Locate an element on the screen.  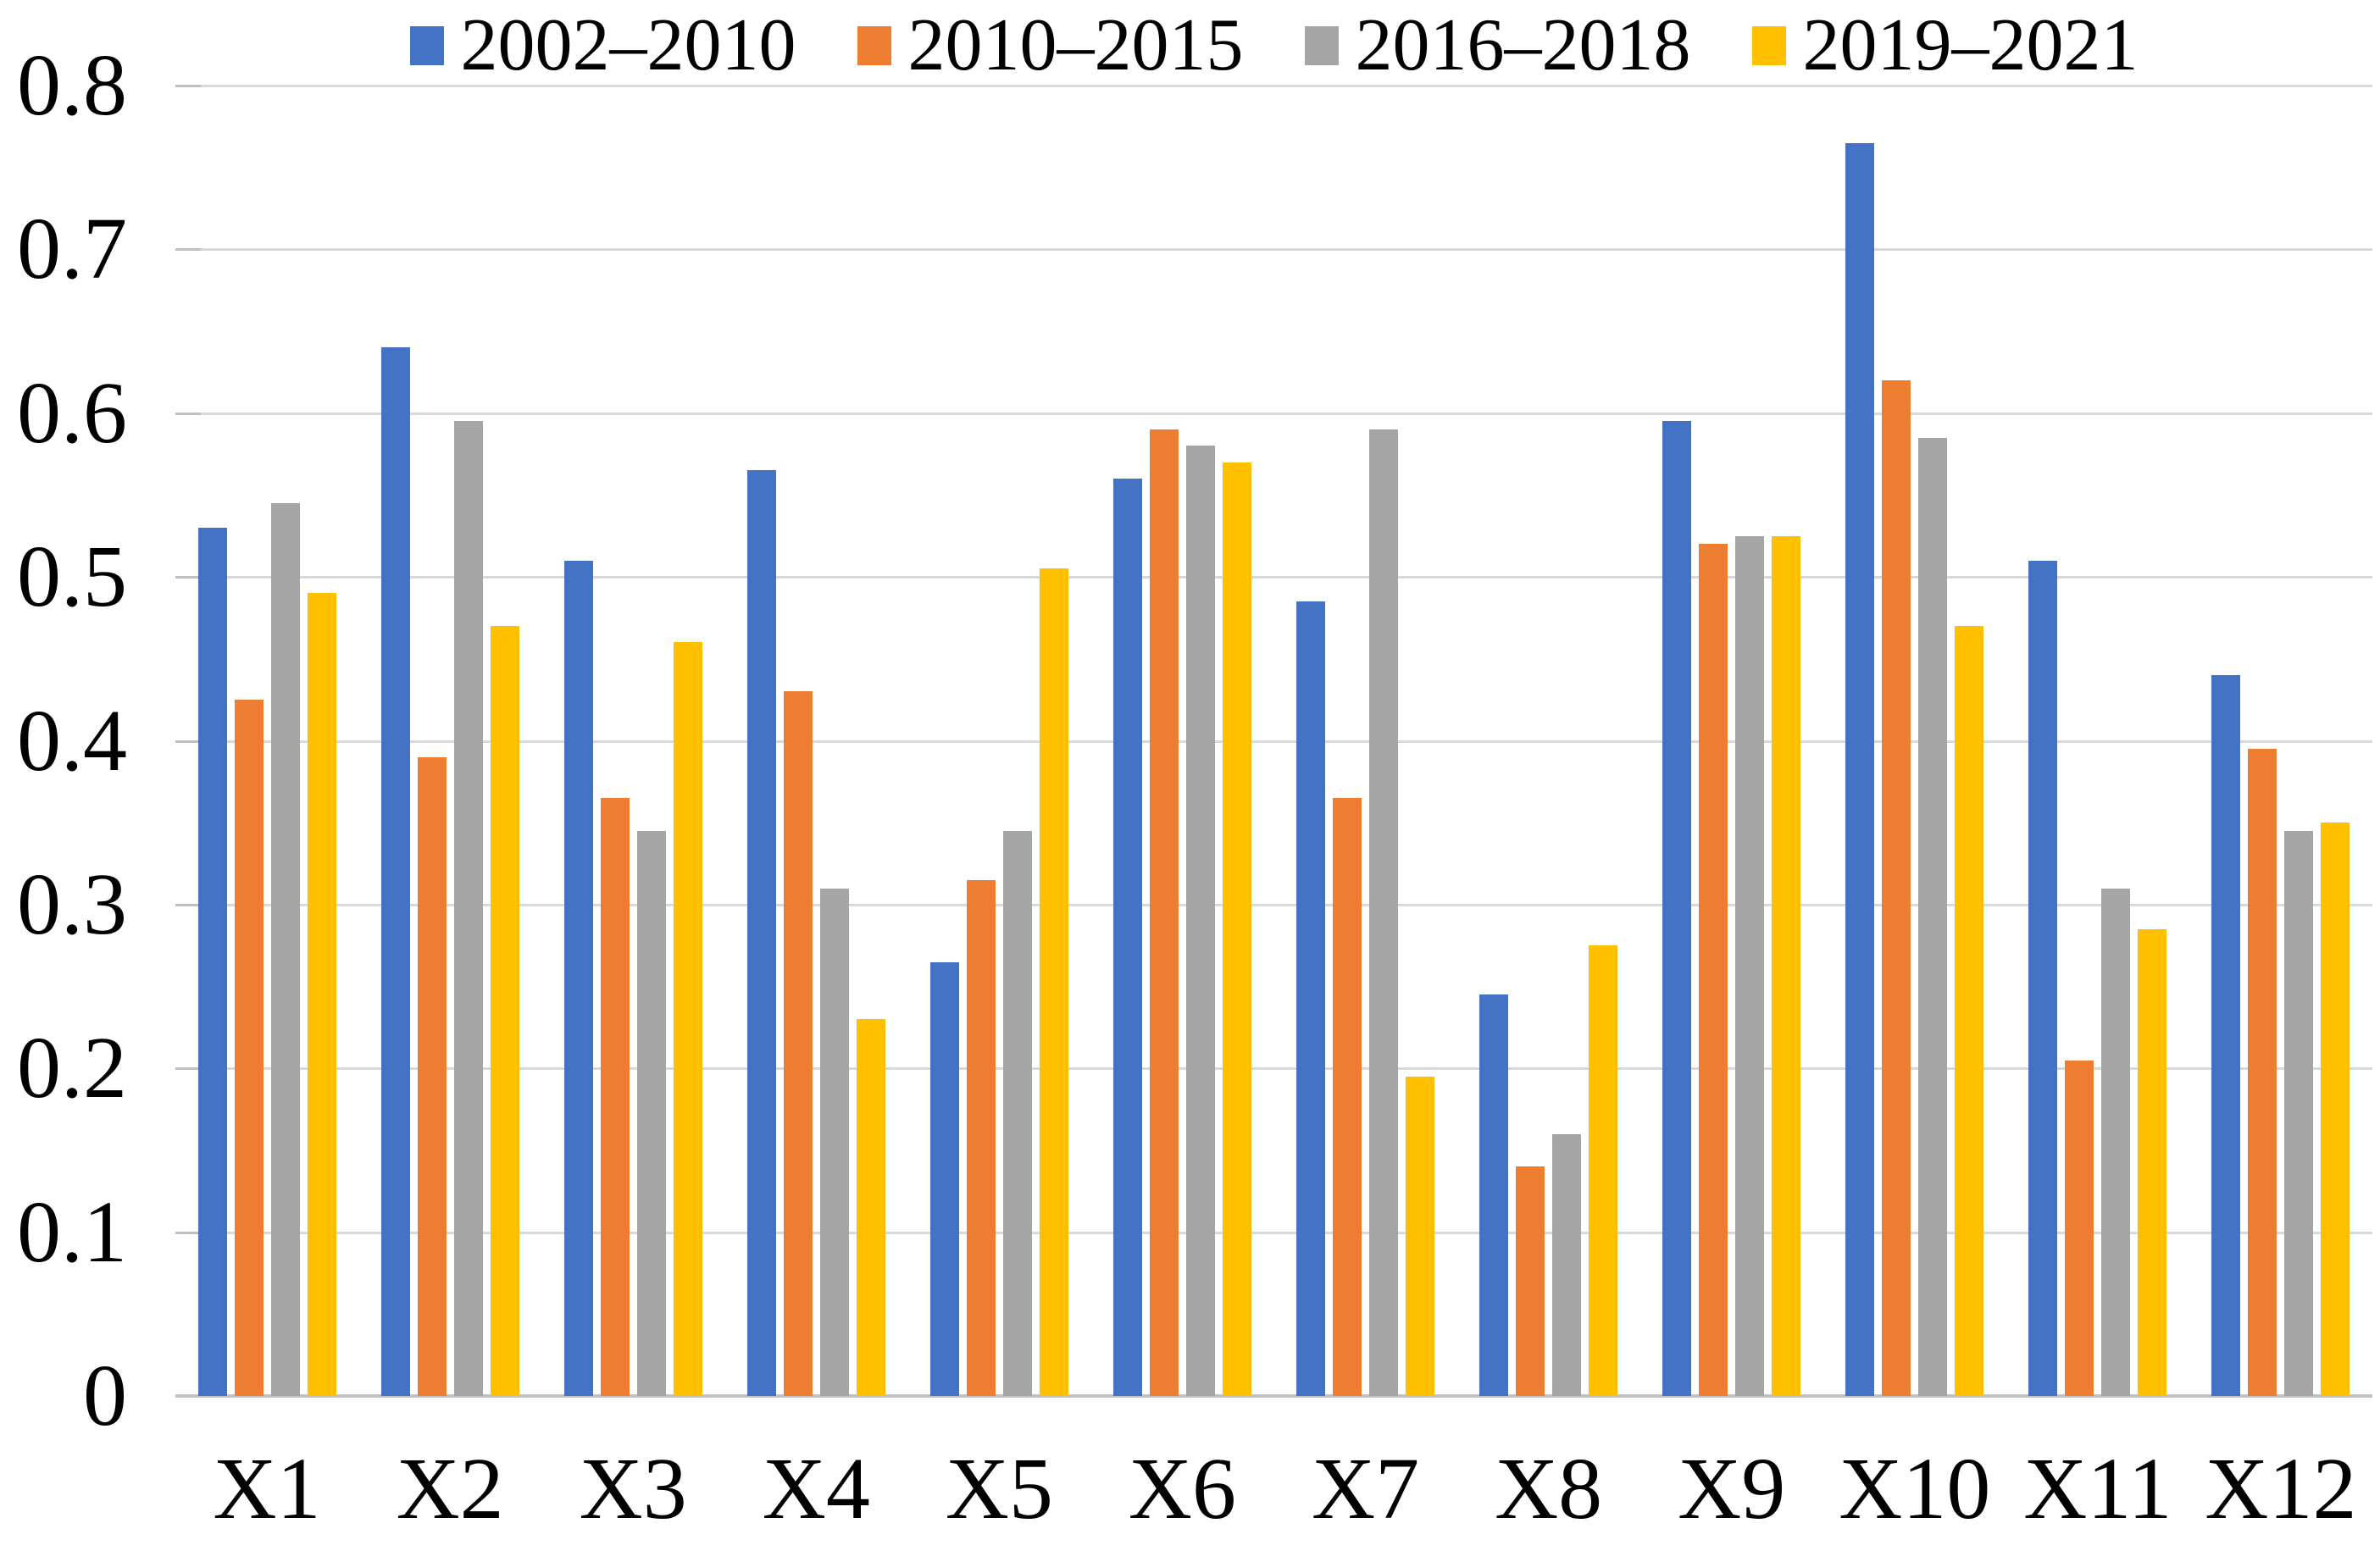
x-category-label: X12 is located at coordinates (2281, 1488).